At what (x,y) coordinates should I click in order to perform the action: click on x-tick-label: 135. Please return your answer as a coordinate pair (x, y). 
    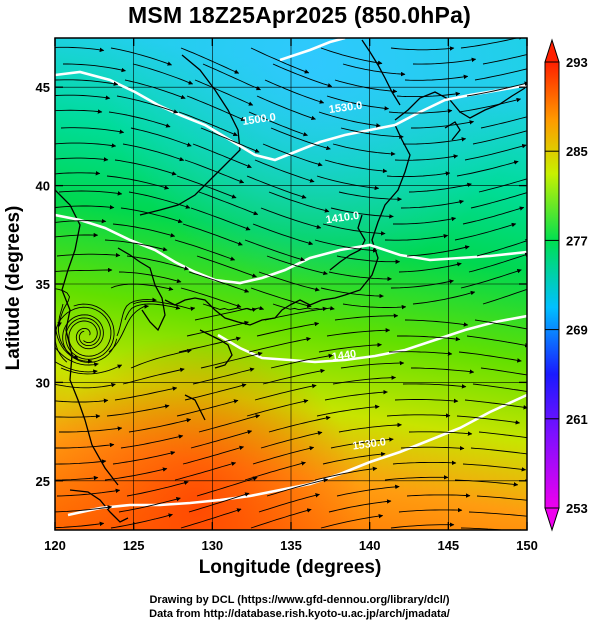
    Looking at the image, I should click on (291, 545).